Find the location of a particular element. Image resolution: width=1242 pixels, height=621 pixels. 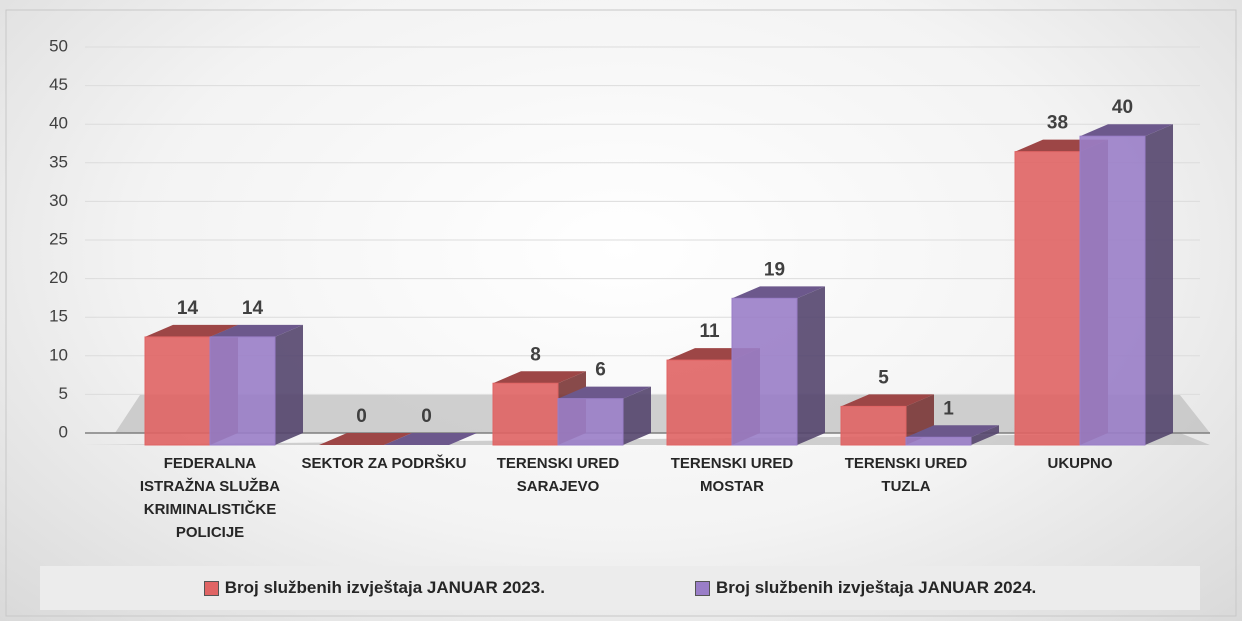

x-tick-label: SEKTOR ZA PODRŠKU is located at coordinates (384, 463).